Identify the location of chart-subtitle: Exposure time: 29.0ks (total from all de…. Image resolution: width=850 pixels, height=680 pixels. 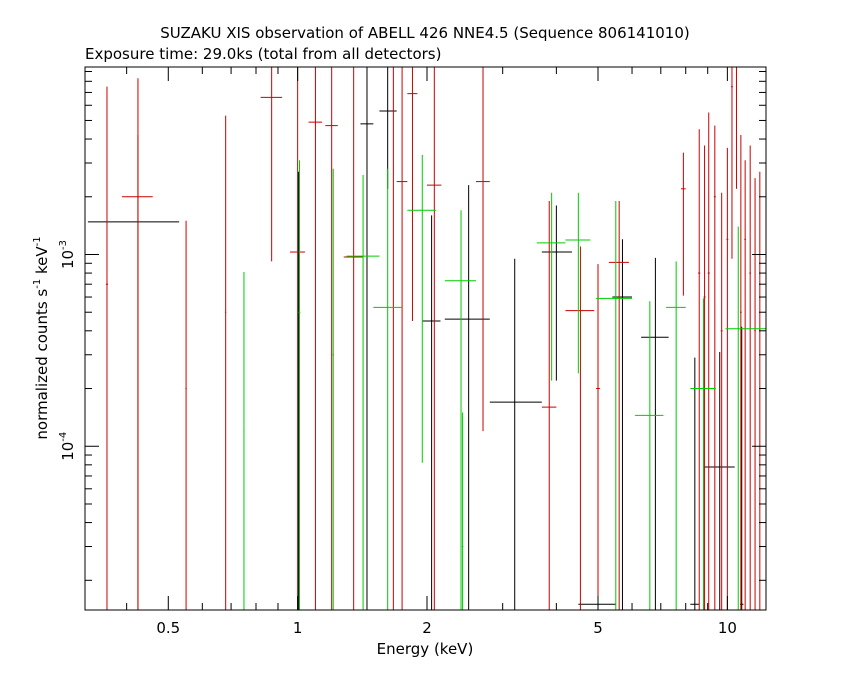
(263, 54).